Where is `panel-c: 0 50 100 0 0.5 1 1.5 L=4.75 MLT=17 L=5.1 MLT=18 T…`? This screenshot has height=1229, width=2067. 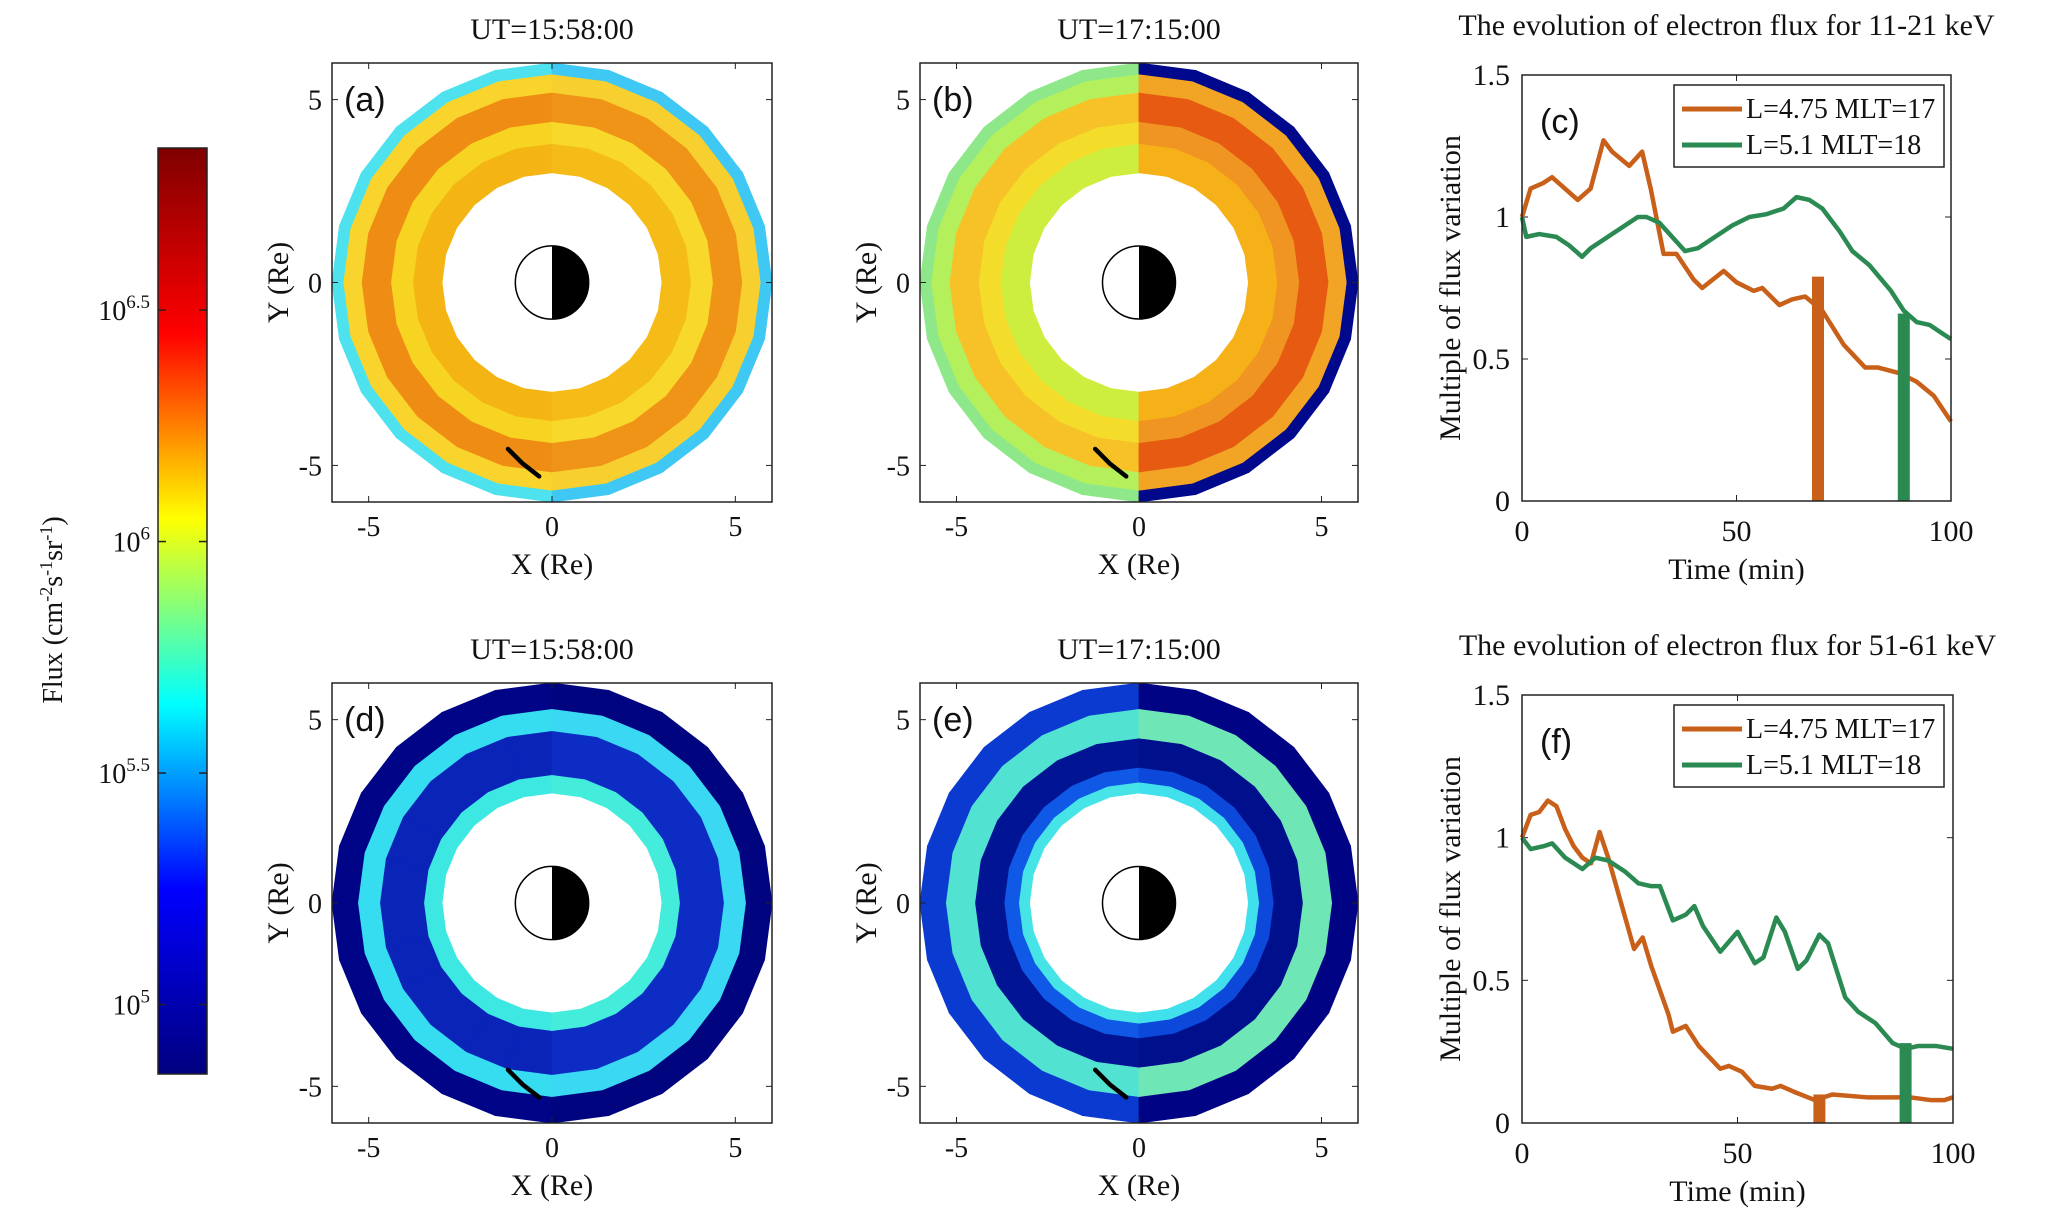
panel-c: 0 50 100 0 0.5 1 1.5 L=4.75 MLT=17 L=5.1 MLT=18 T… is located at coordinates (1714, 297).